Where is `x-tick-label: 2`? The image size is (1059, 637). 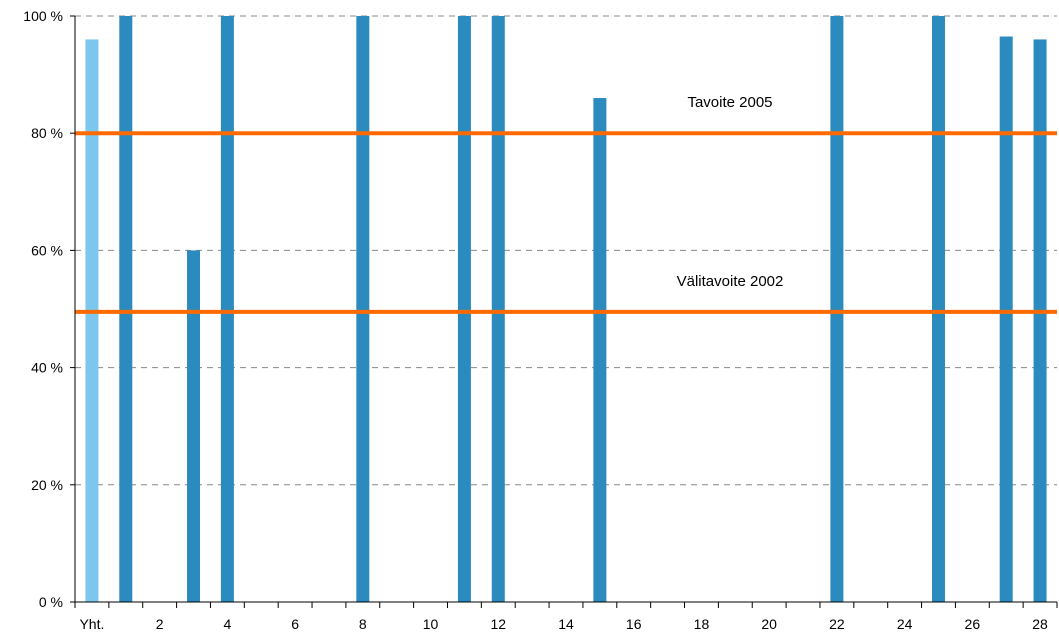 x-tick-label: 2 is located at coordinates (160, 624).